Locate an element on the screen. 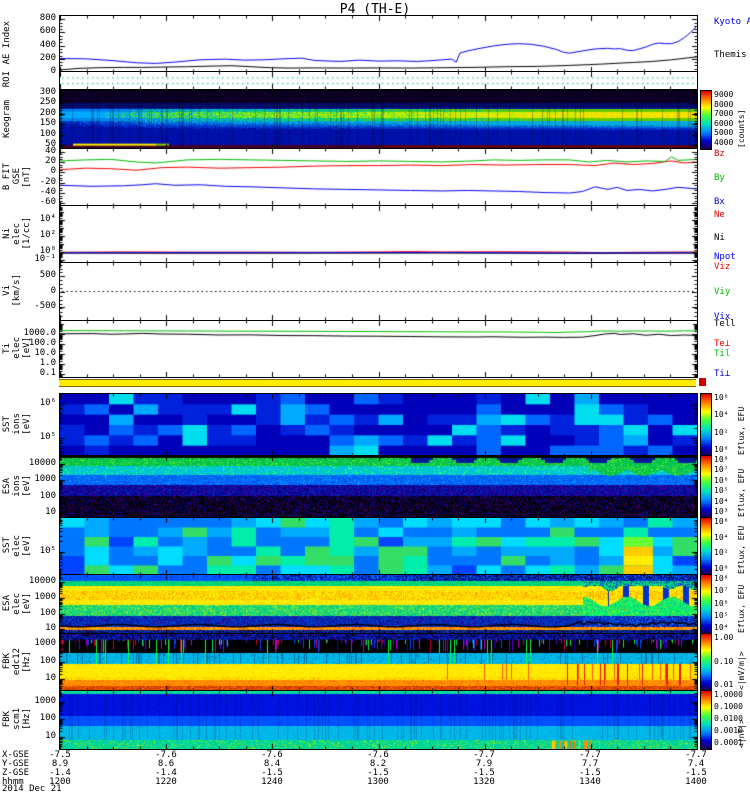  axis-label-ae-index: AE Index is located at coordinates (7, 43).